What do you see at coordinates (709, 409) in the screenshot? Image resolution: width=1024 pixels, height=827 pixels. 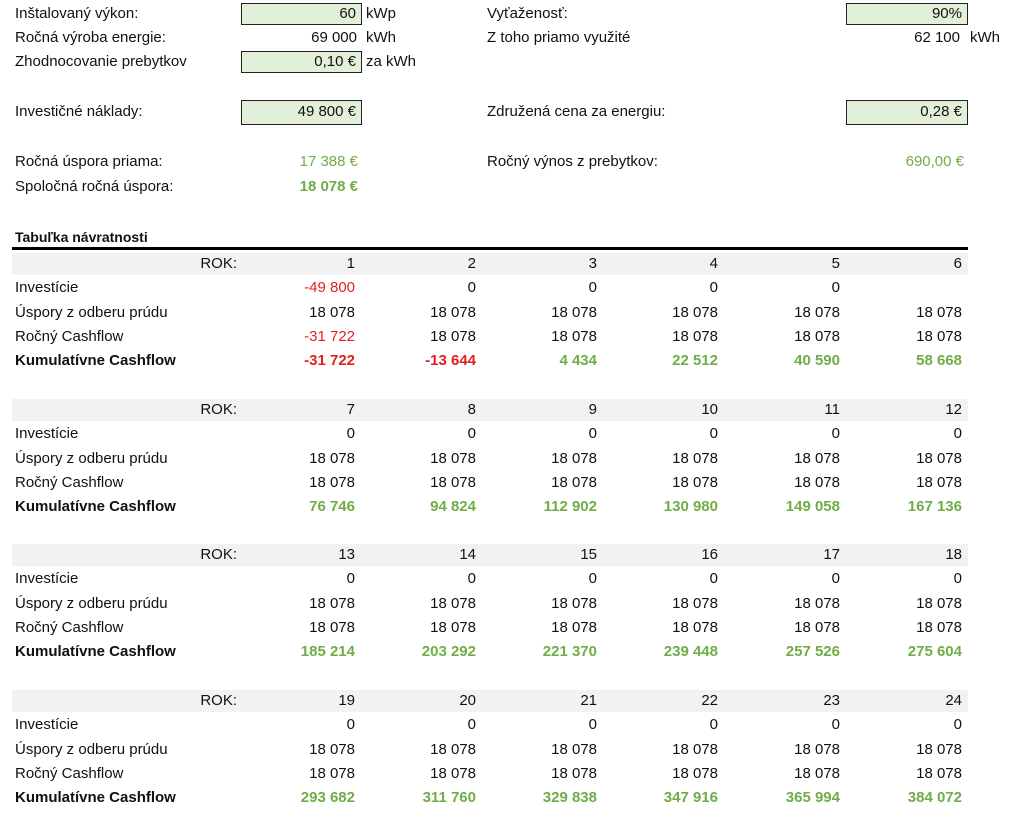 I see `year-cell: 10` at bounding box center [709, 409].